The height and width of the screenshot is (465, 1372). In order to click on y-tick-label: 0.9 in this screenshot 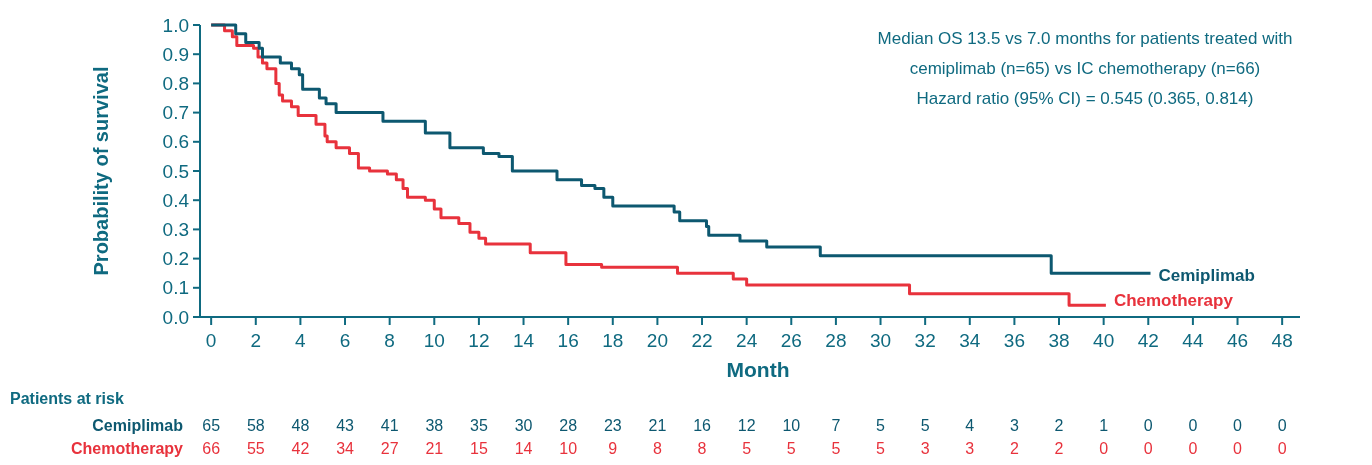, I will do `click(175, 54)`.